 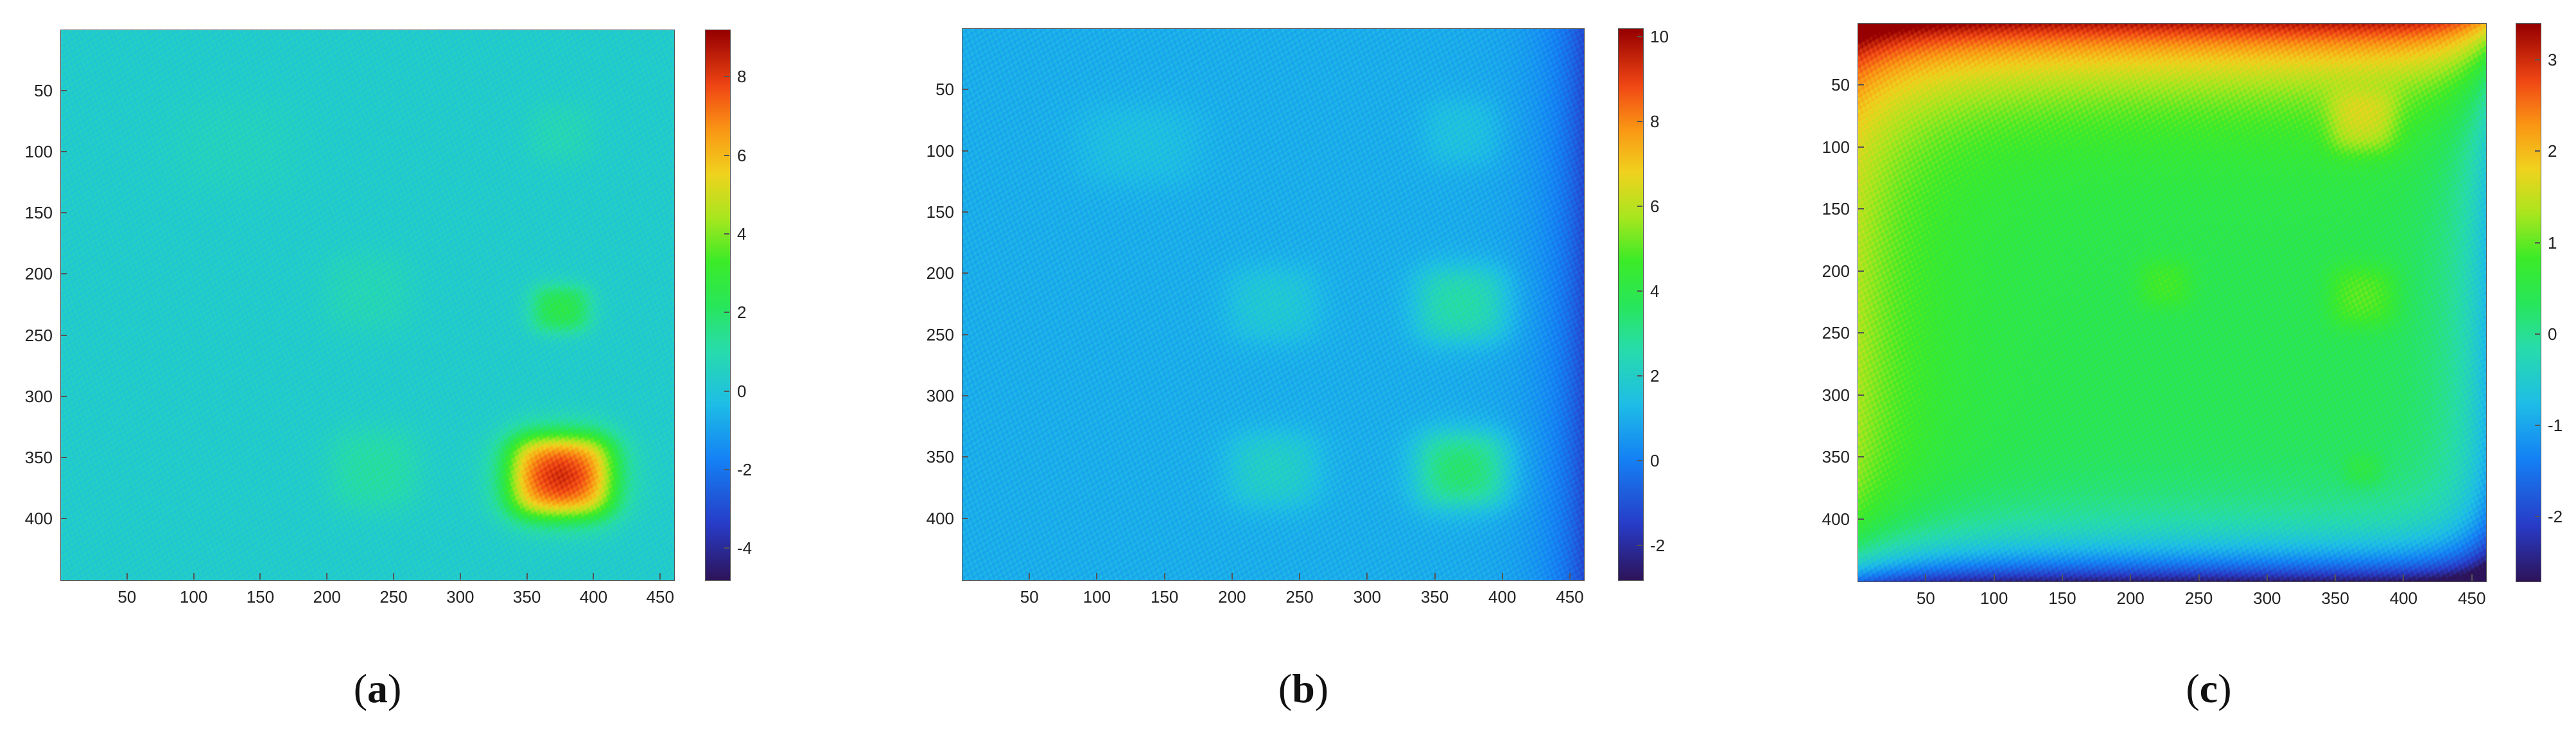 What do you see at coordinates (2555, 426) in the screenshot?
I see `colorbar-tick-label: -1` at bounding box center [2555, 426].